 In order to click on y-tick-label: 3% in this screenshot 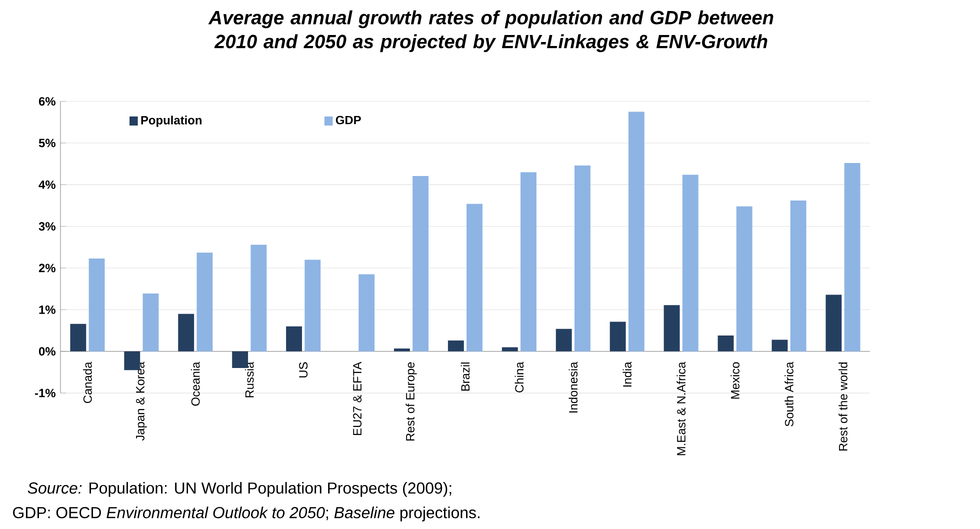, I will do `click(47, 226)`.